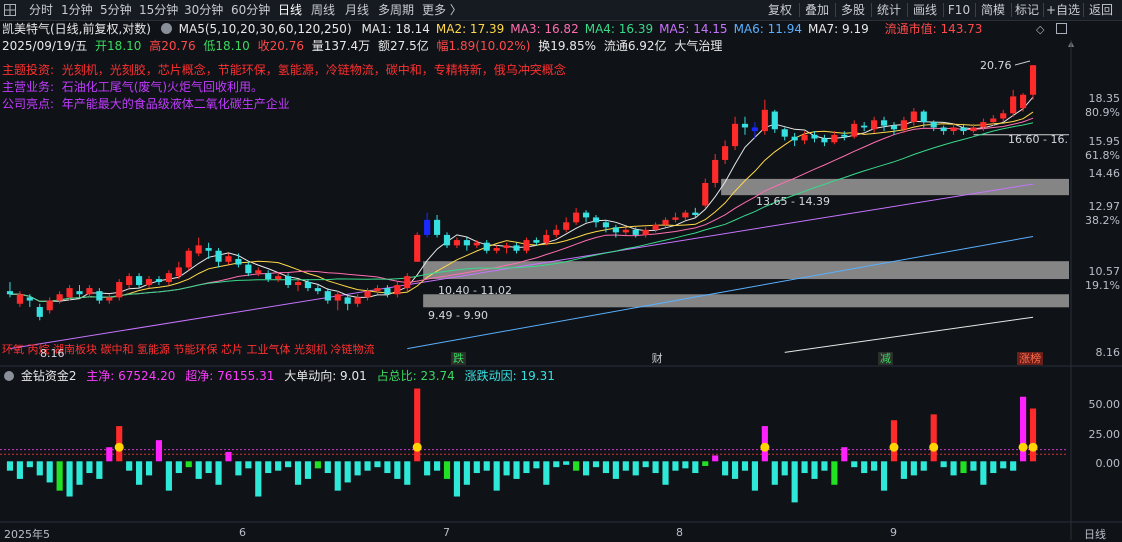 The width and height of the screenshot is (1122, 542). I want to click on settings-icon, so click(166, 28).